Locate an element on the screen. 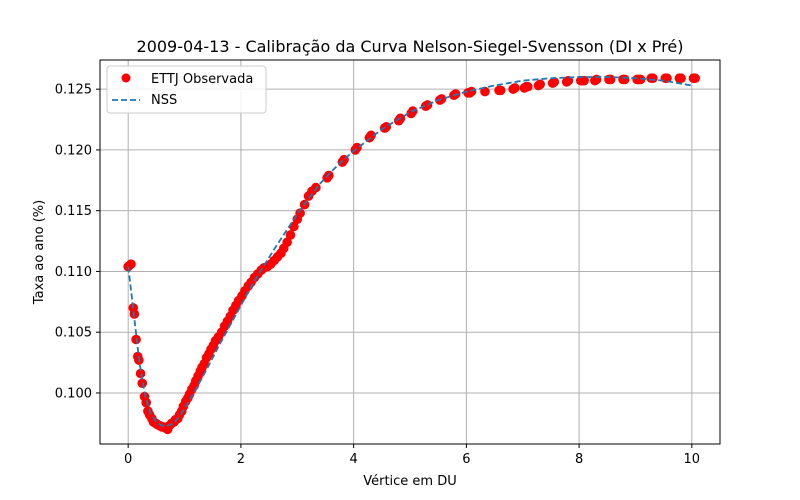 This screenshot has height=500, width=800. x-tick-label: 2 is located at coordinates (241, 459).